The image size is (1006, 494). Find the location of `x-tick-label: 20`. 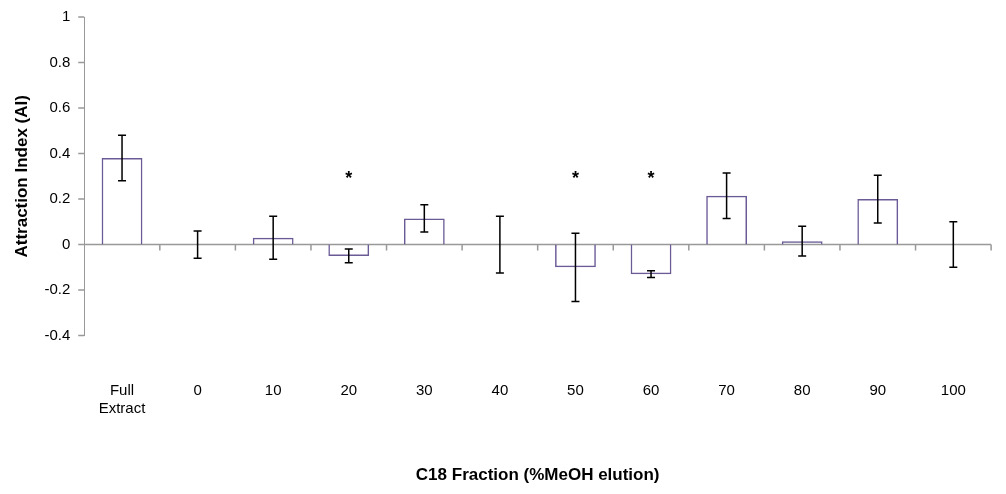

x-tick-label: 20 is located at coordinates (349, 389).